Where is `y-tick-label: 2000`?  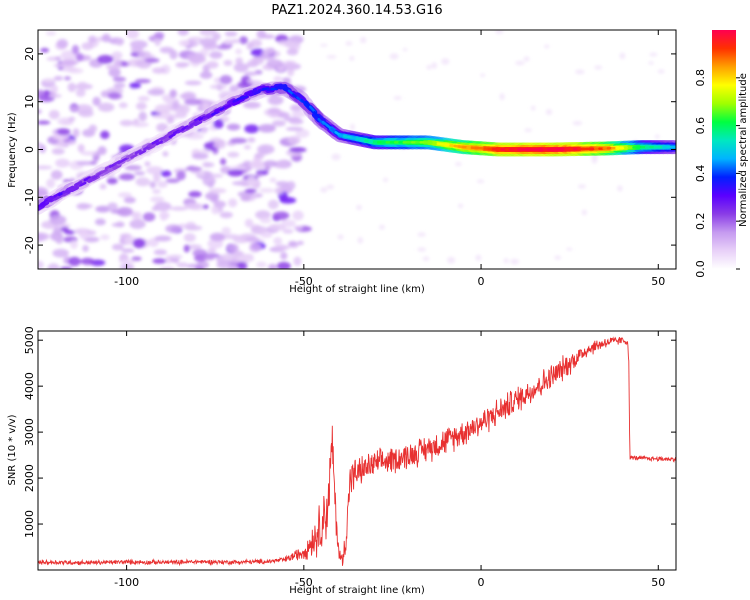 y-tick-label: 2000 is located at coordinates (29, 478).